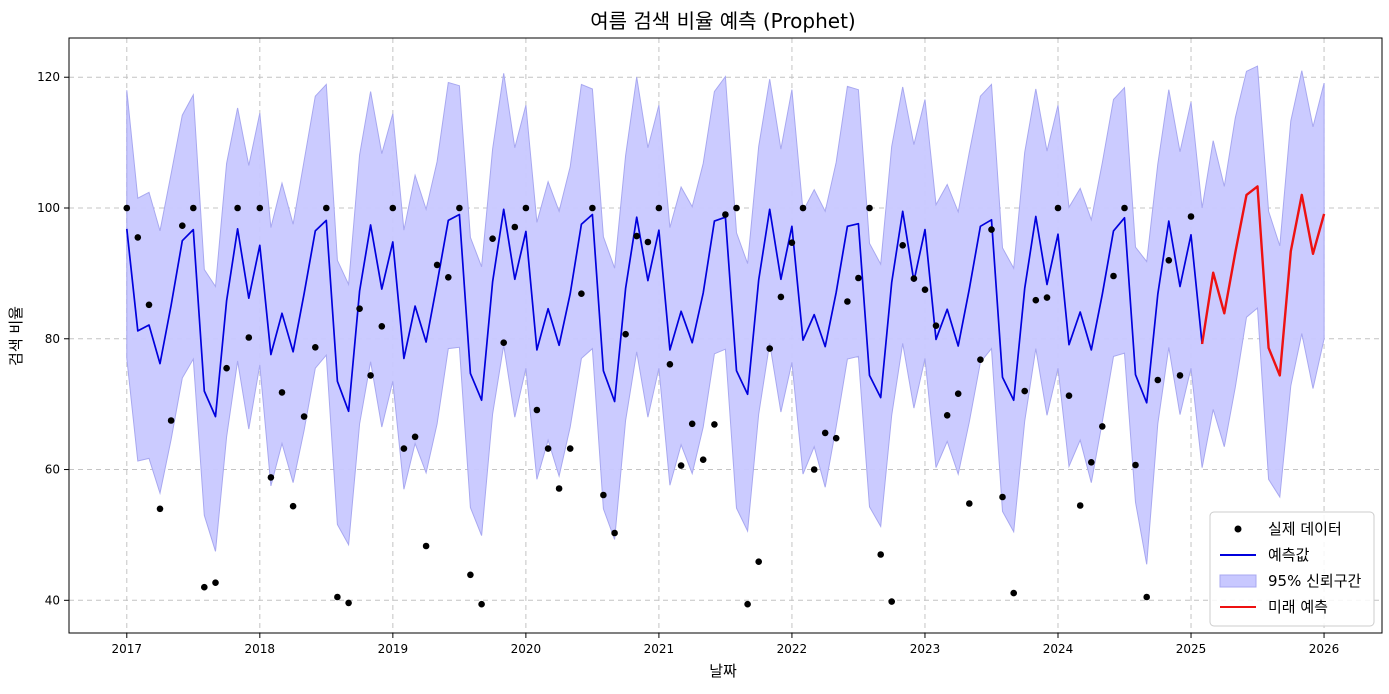 The height and width of the screenshot is (694, 1389). I want to click on y-tick-label: 40, so click(52, 600).